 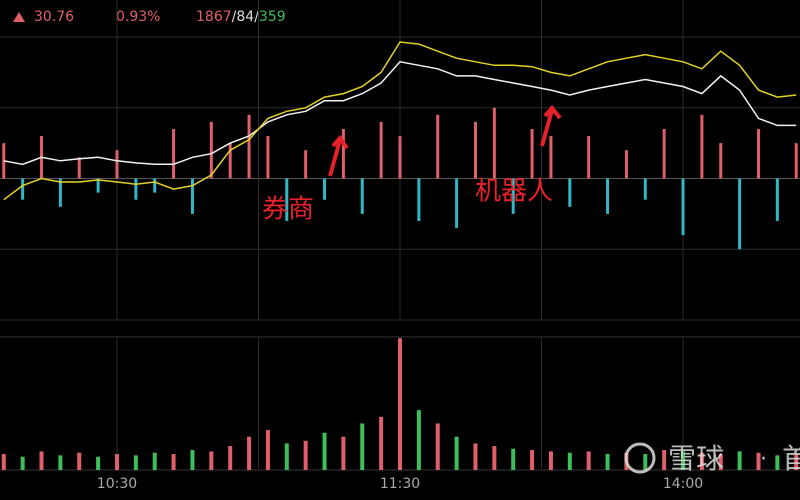 I want to click on header: 30.76 0.93% 1867/84/359, so click(x=160, y=17).